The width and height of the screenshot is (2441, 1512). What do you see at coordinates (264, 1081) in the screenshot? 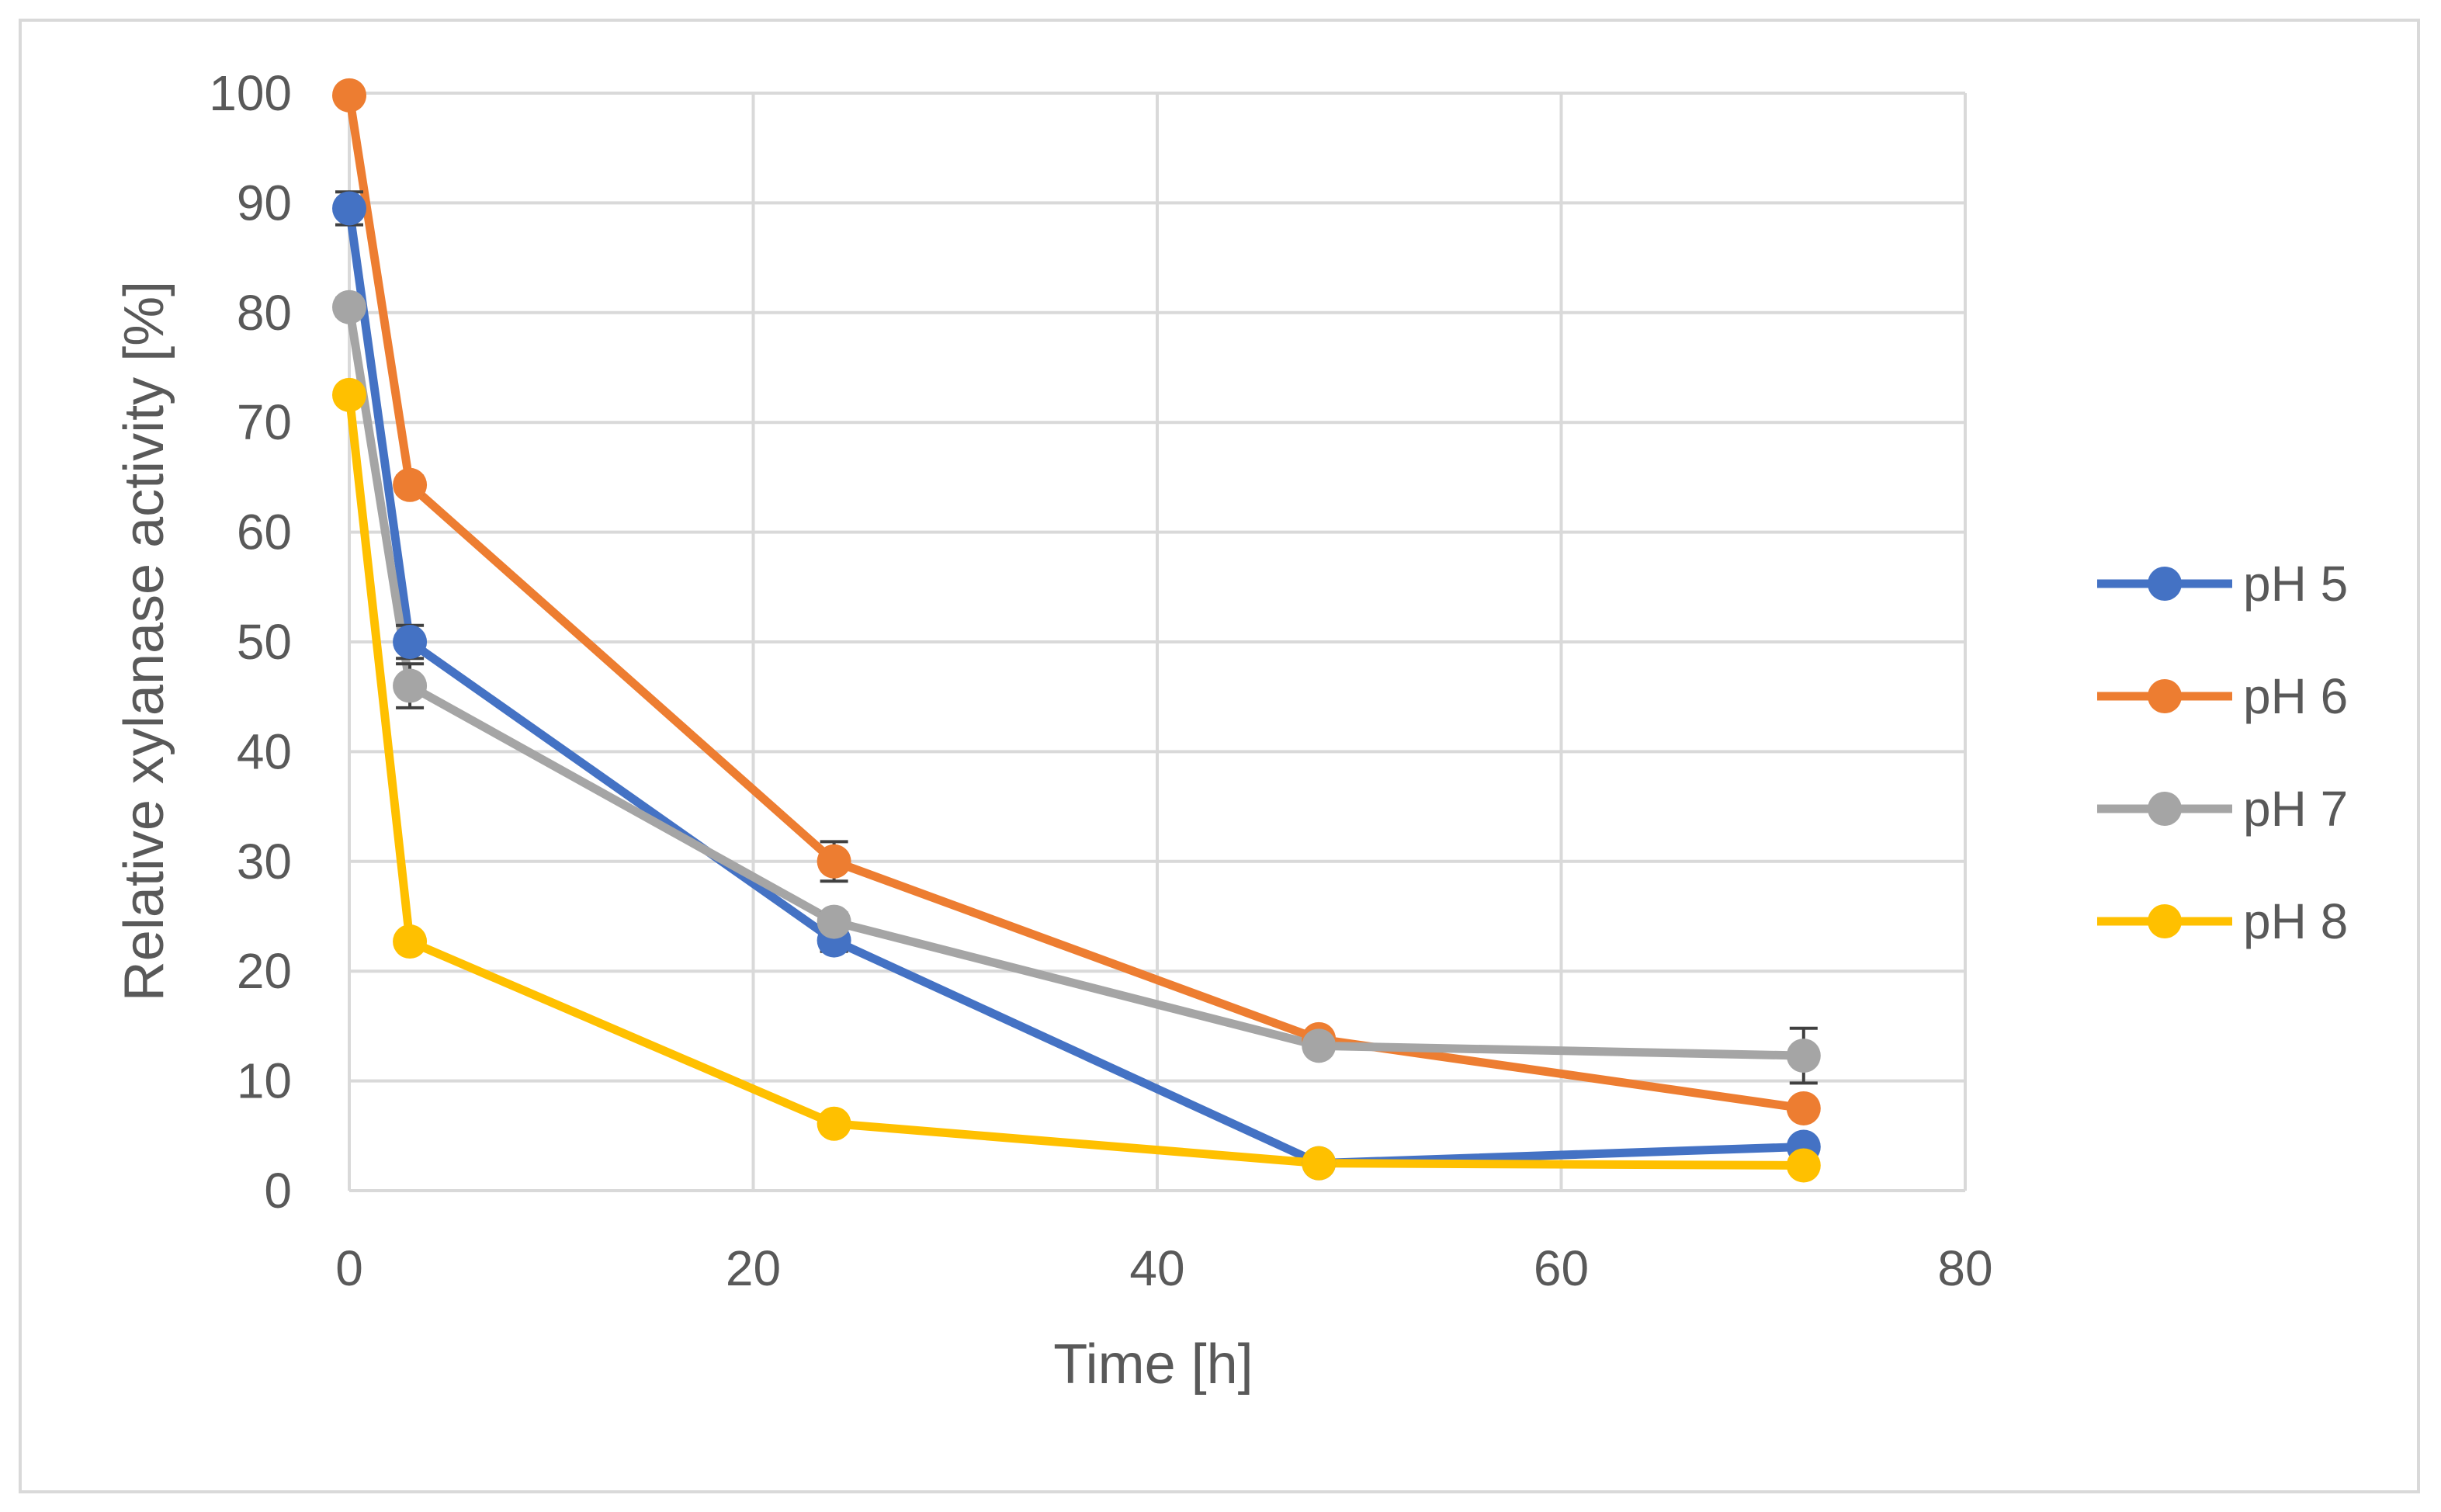
I see `y-tick-label: 10` at bounding box center [264, 1081].